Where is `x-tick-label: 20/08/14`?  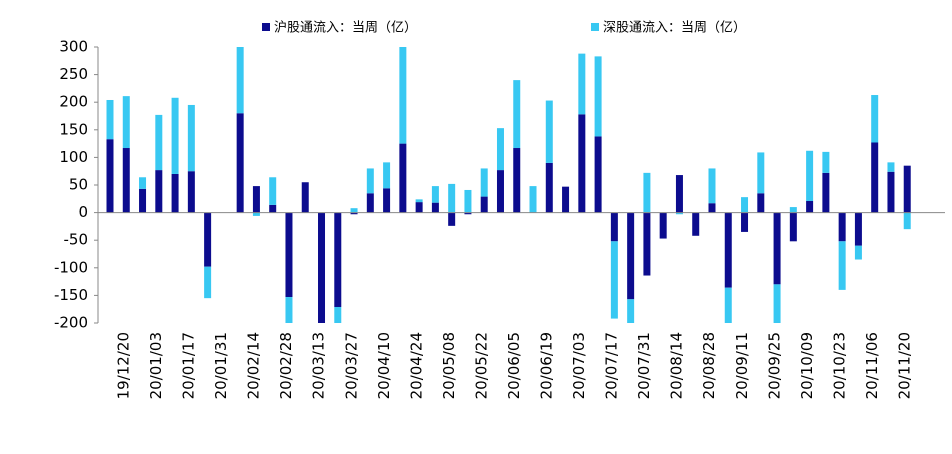
x-tick-label: 20/08/14 is located at coordinates (677, 365).